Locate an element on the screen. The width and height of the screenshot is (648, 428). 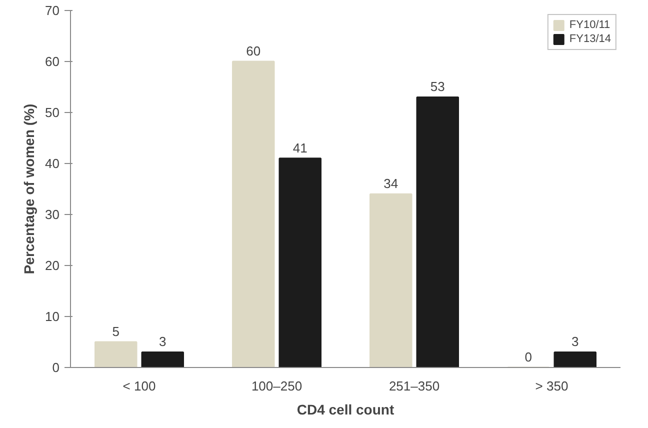
y-tick-label: 60 is located at coordinates (52, 61).